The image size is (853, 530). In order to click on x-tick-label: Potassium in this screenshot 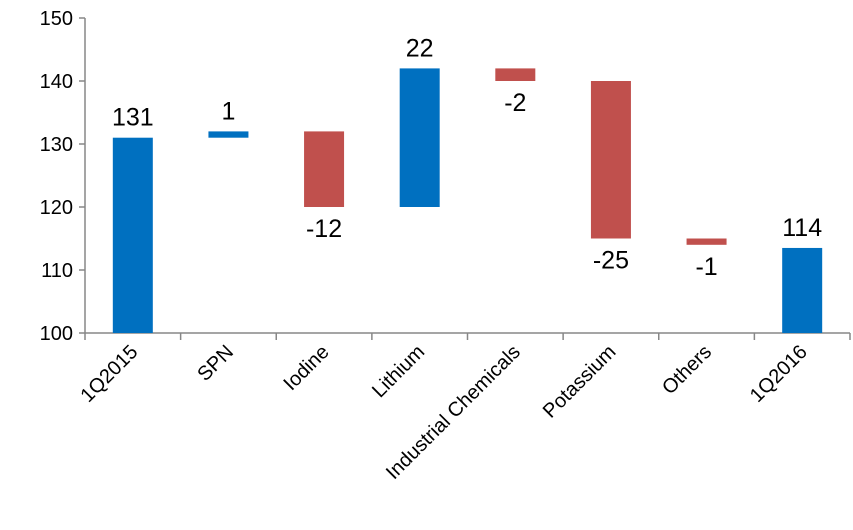, I will do `click(580, 382)`.